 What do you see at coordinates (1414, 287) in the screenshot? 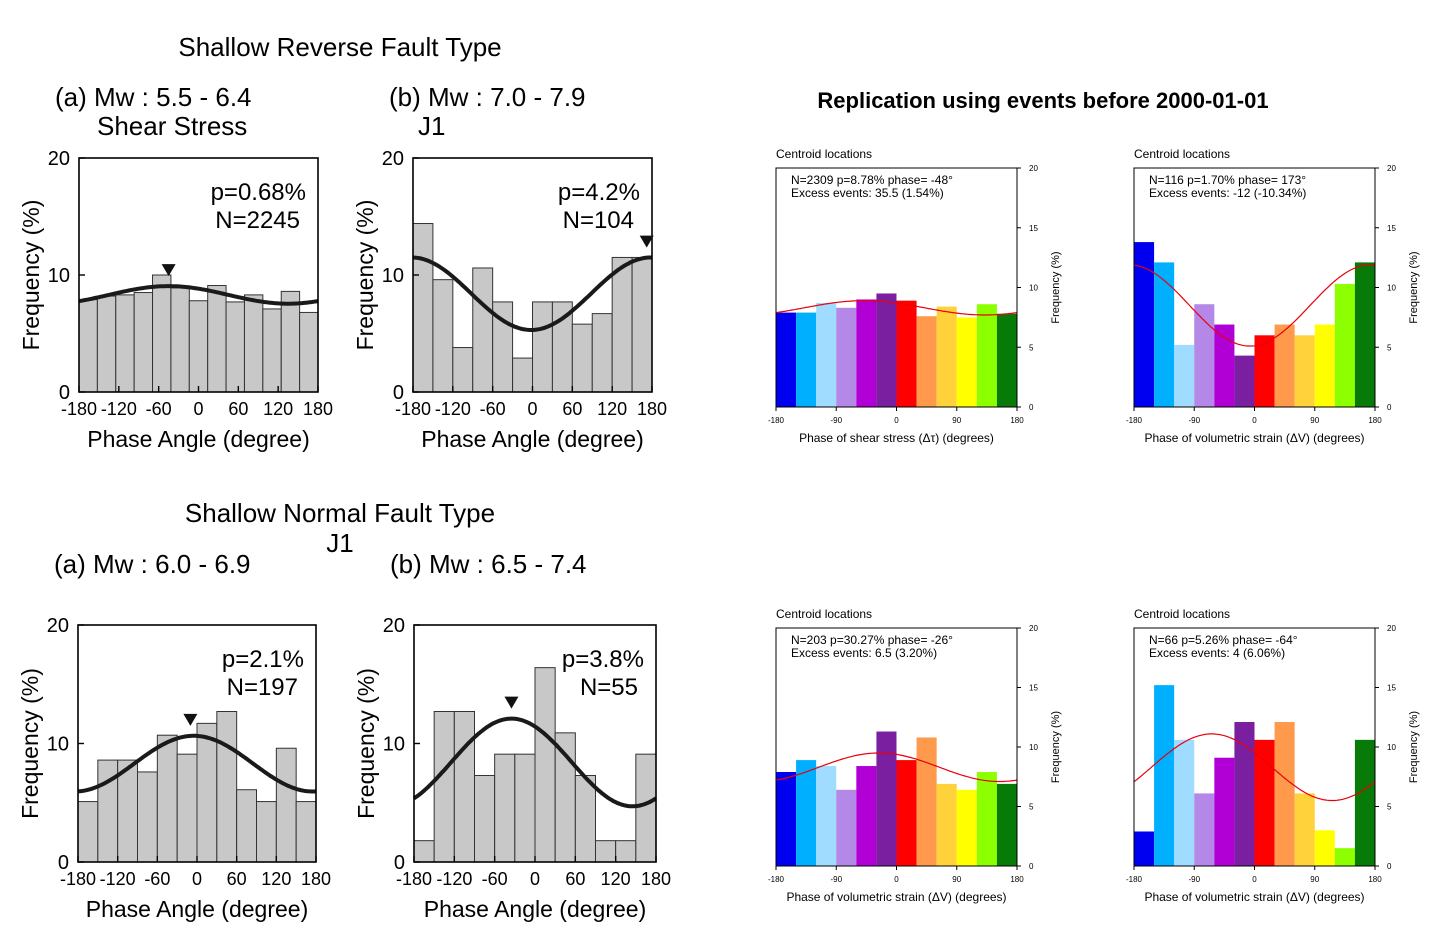
I see `rep_2-ylabel: Frequency (%)` at bounding box center [1414, 287].